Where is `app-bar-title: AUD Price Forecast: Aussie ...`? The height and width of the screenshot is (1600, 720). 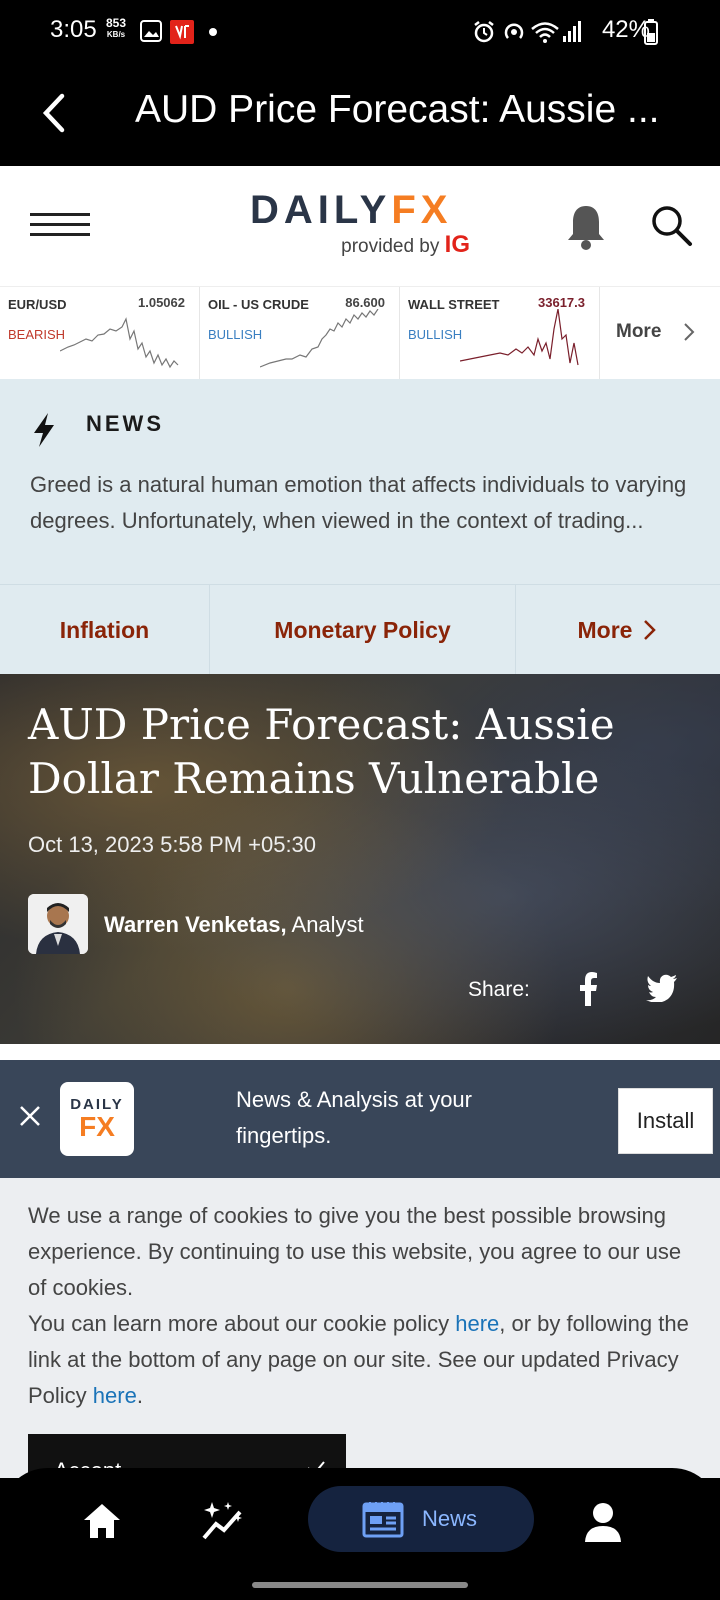
app-bar-title: AUD Price Forecast: Aussie ... is located at coordinates (397, 109).